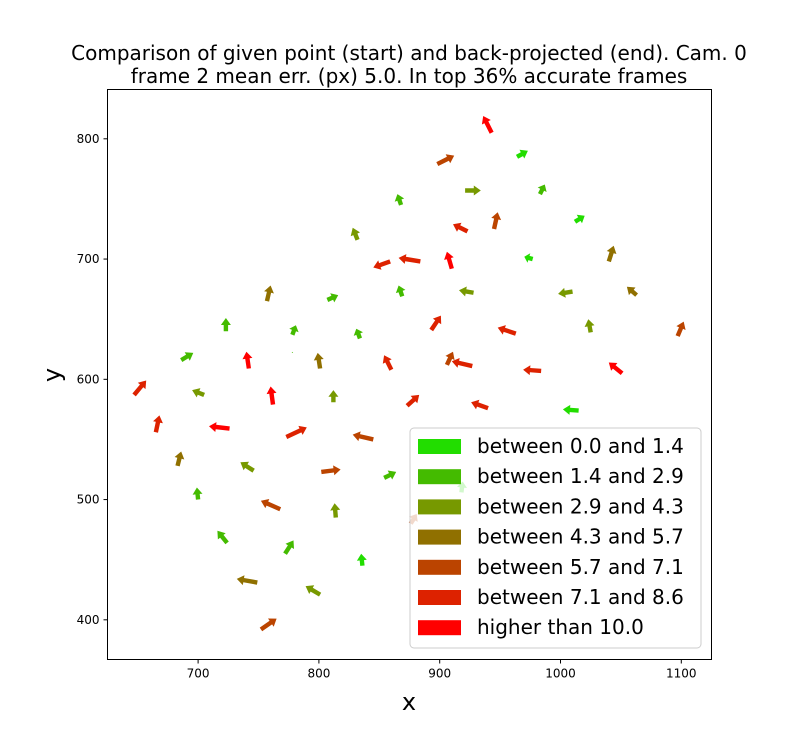 The width and height of the screenshot is (798, 740). What do you see at coordinates (580, 597) in the screenshot?
I see `legend-label: between 7.1 and 8.6` at bounding box center [580, 597].